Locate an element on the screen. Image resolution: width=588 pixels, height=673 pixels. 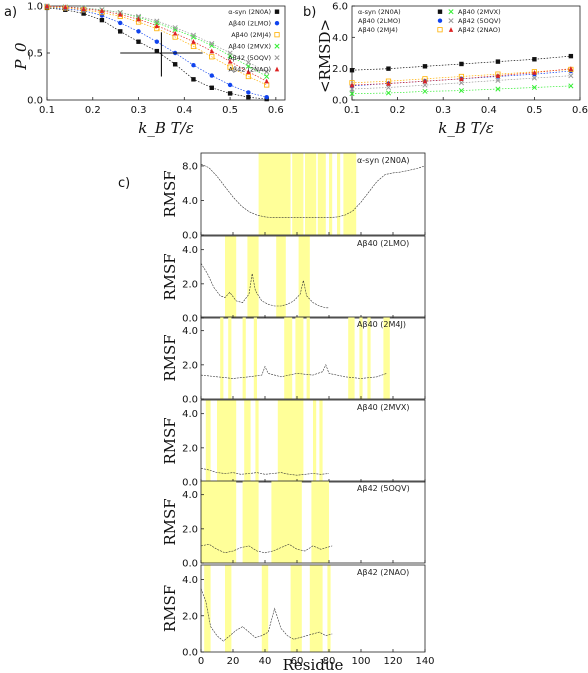
subplot-frame is located at coordinates (313, 522).